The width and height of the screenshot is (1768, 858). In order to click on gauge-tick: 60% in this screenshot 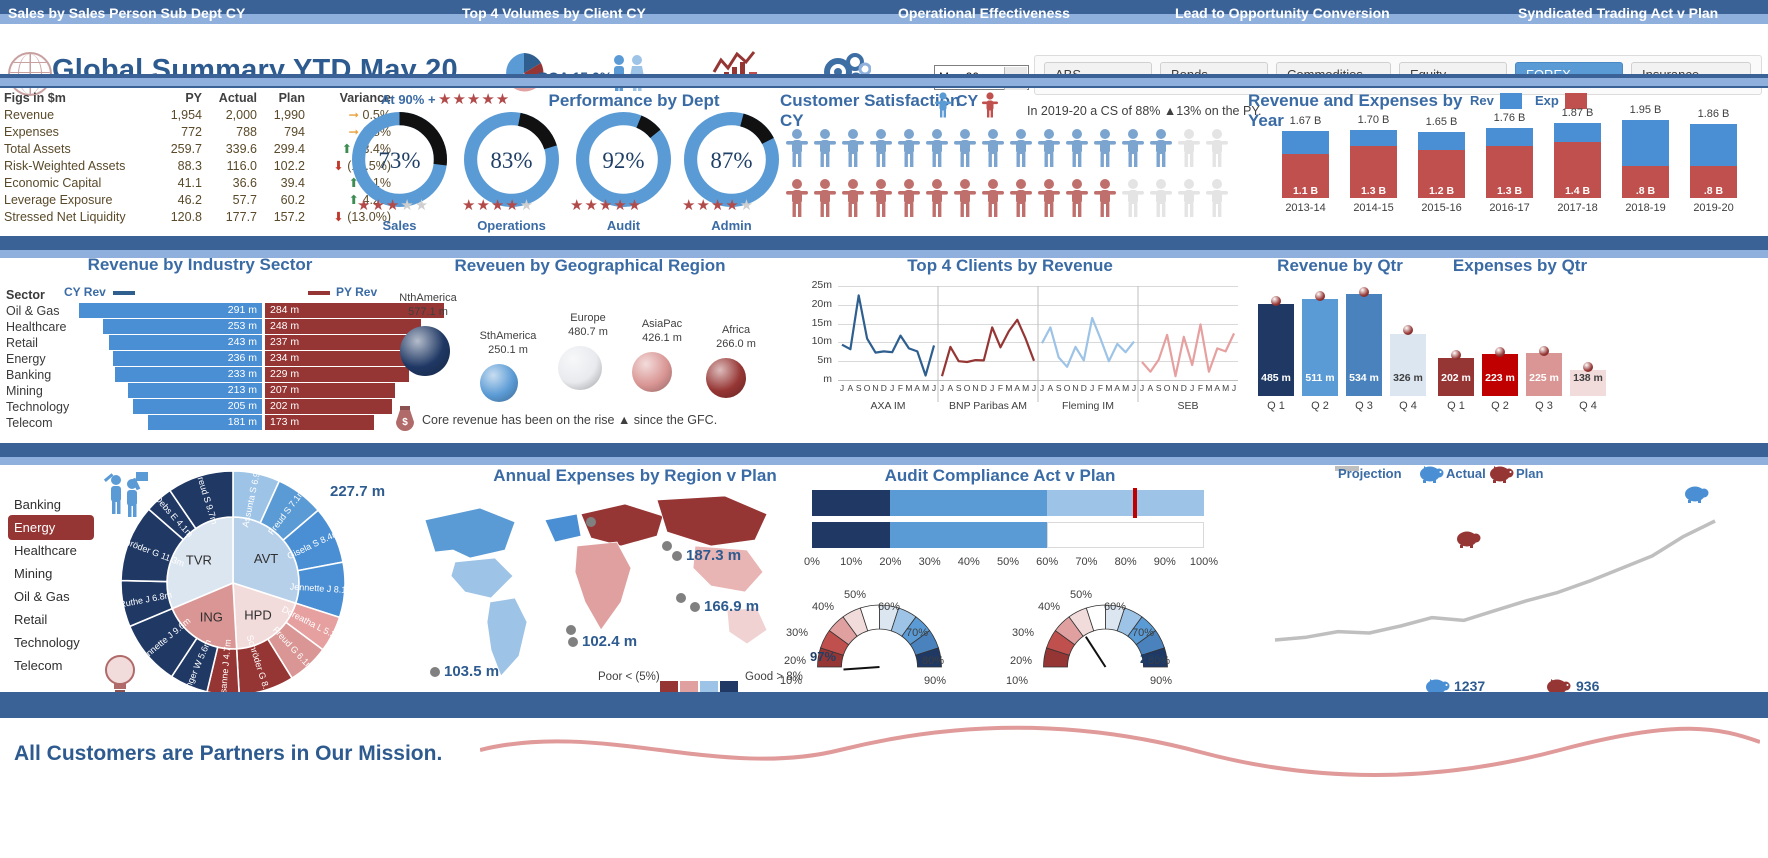, I will do `click(889, 607)`.